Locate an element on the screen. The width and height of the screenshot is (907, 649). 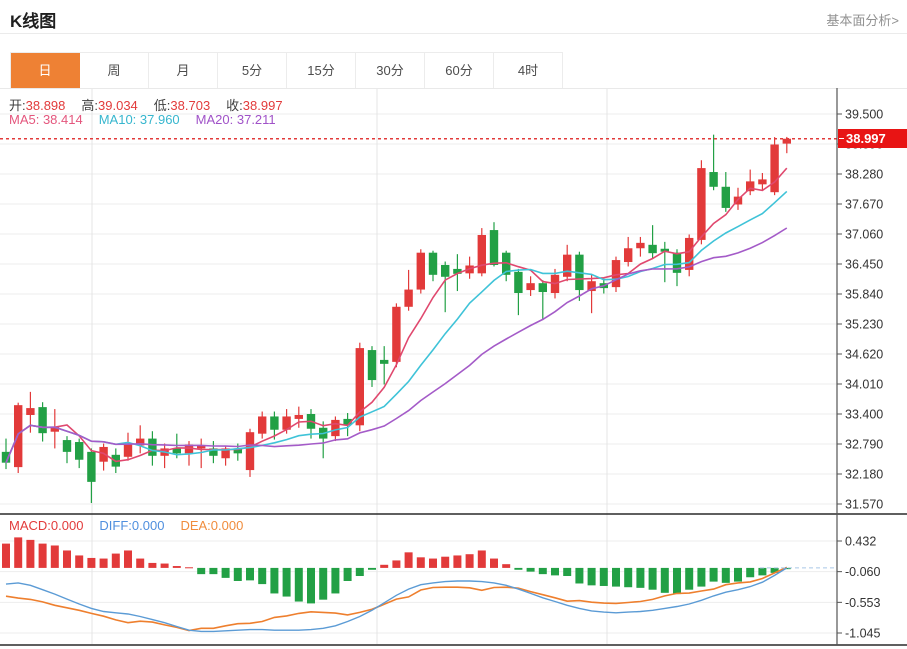
macd-row-item: DIFF:0.000 is located at coordinates (132, 525).